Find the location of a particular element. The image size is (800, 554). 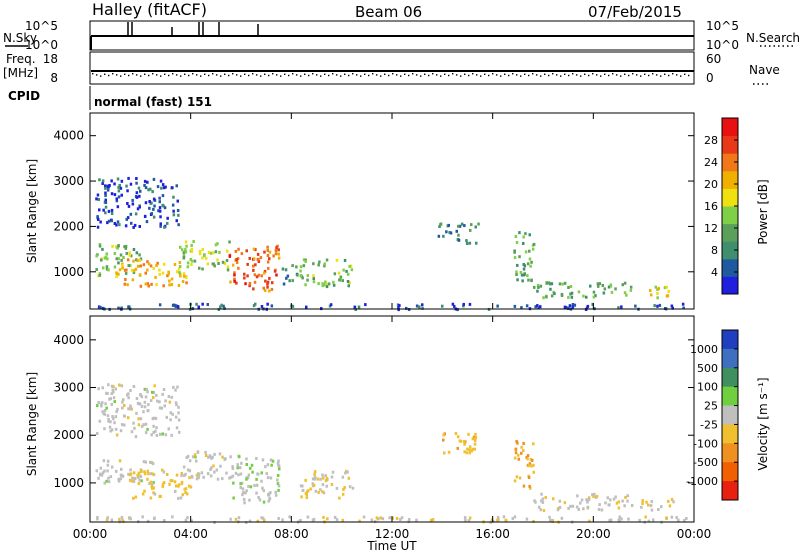

power-echo-patch is located at coordinates (151, 273).